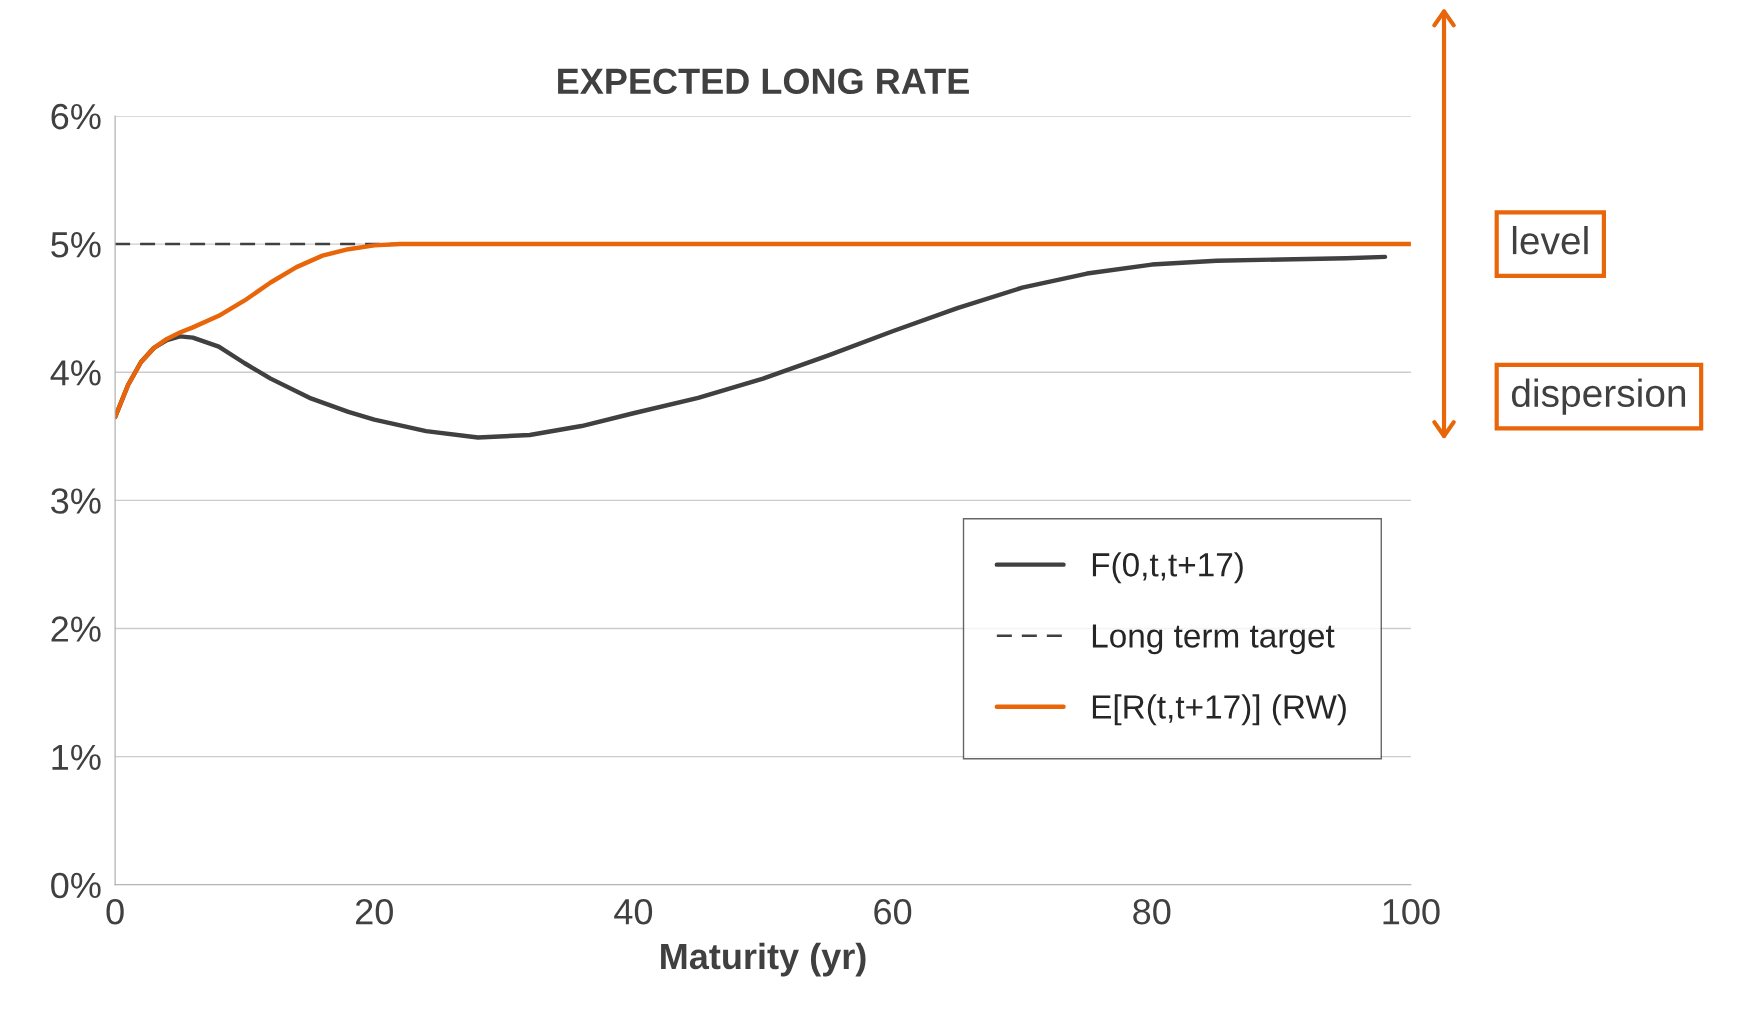  What do you see at coordinates (115, 911) in the screenshot?
I see `x-tick-label: 0` at bounding box center [115, 911].